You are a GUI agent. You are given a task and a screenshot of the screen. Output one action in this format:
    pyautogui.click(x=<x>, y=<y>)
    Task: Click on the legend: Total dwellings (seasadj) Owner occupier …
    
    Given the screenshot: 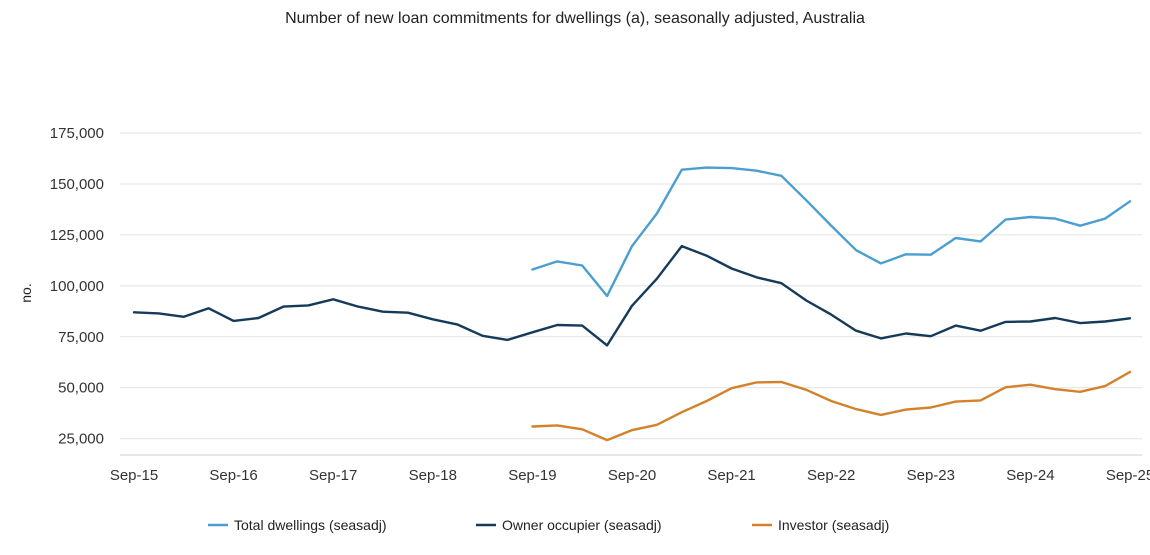 What is the action you would take?
    pyautogui.click(x=548, y=525)
    